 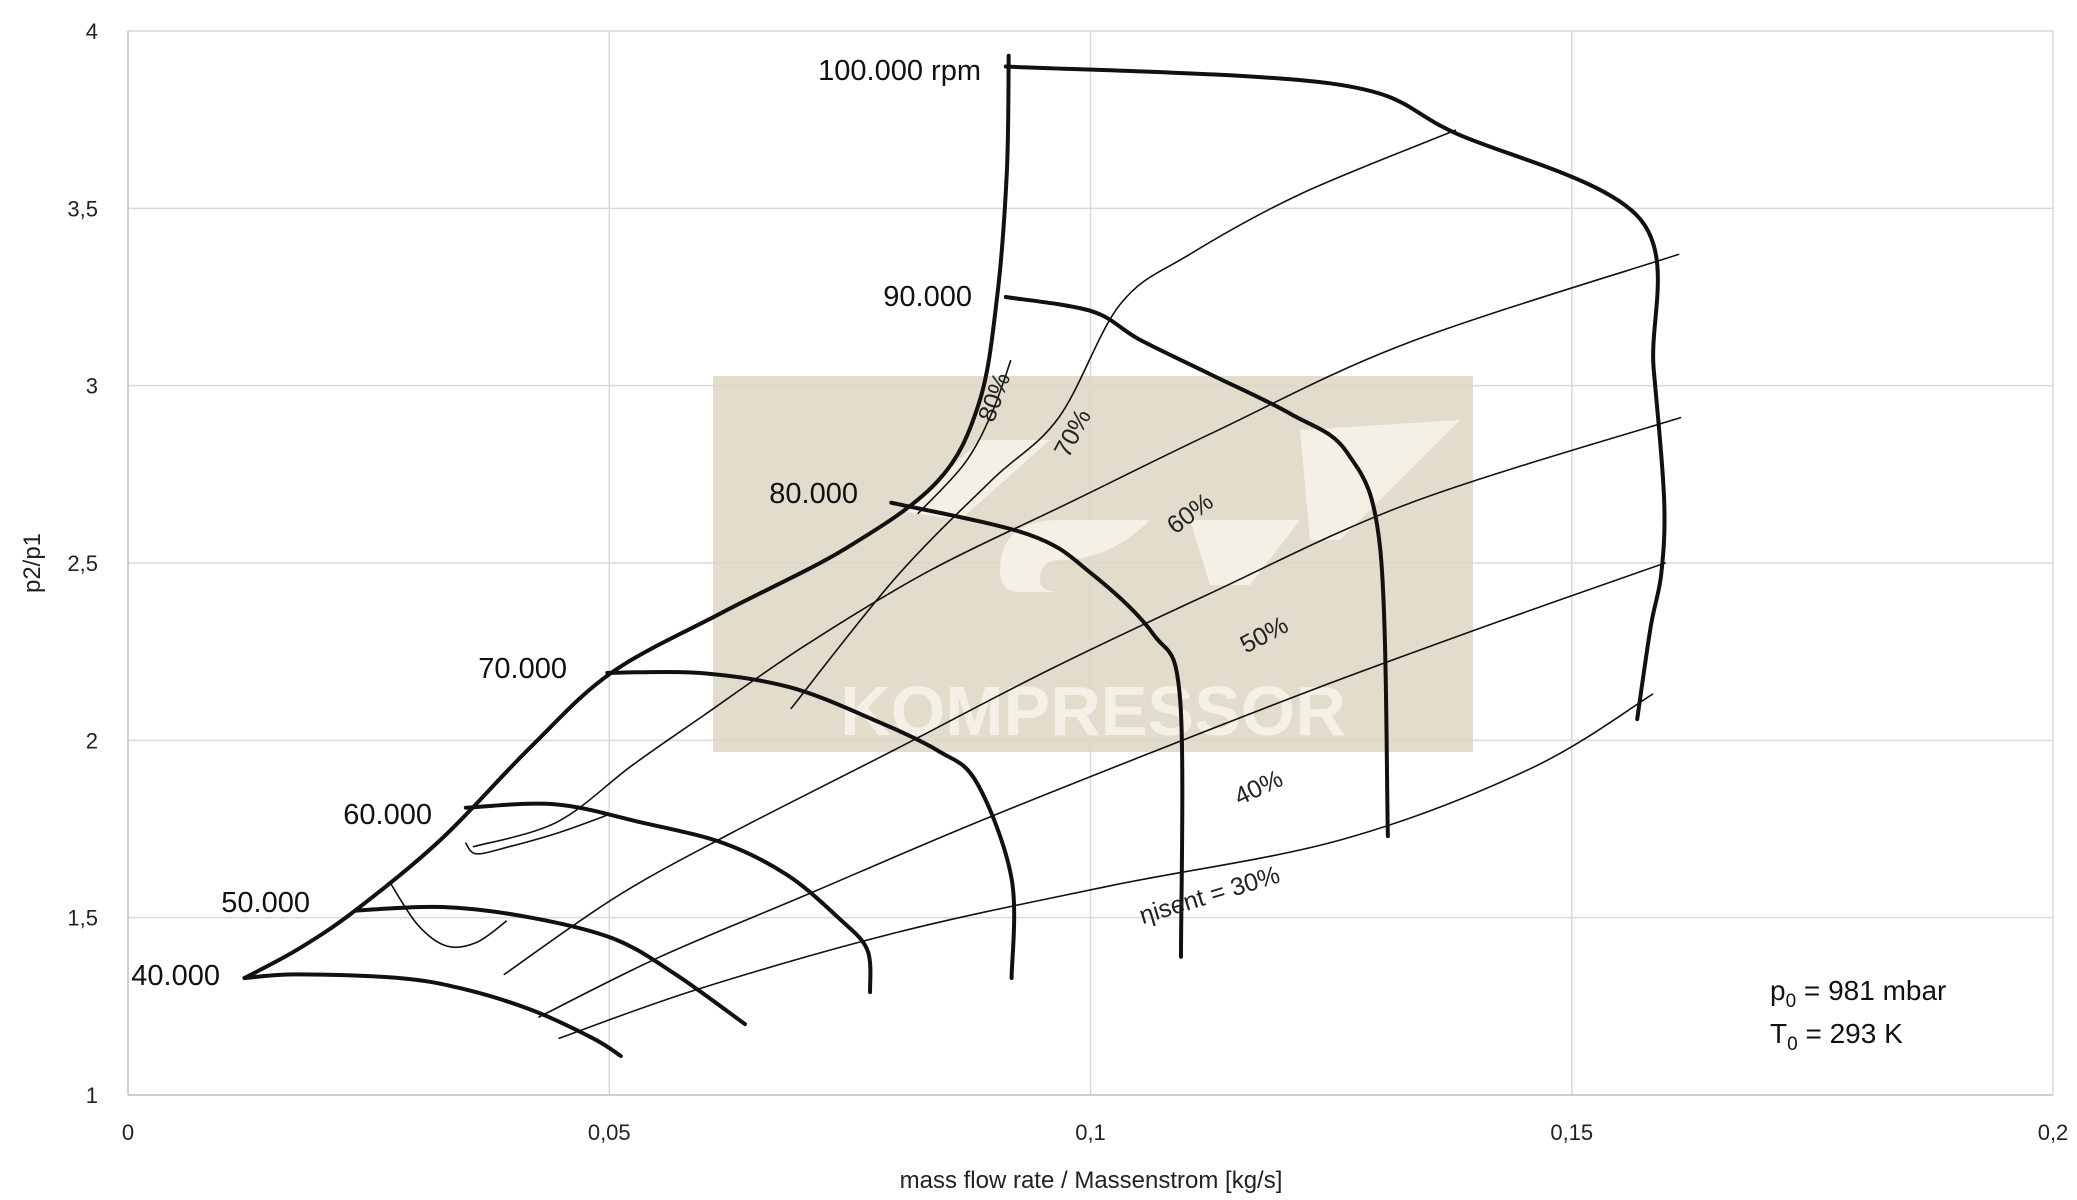 I want to click on y-axis-label: p2/p1, so click(x=32, y=563).